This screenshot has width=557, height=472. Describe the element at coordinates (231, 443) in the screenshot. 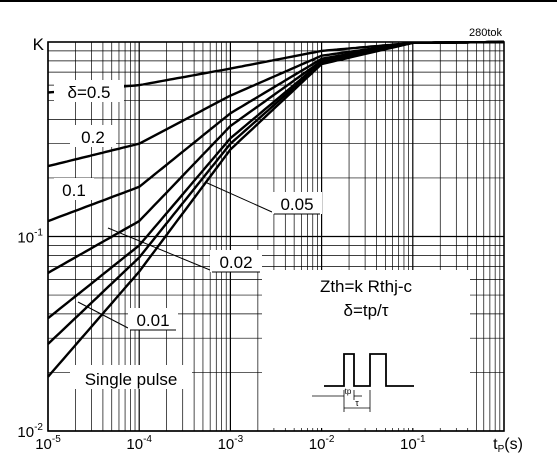

I see `x-tick-label: 10⁻³` at that location.